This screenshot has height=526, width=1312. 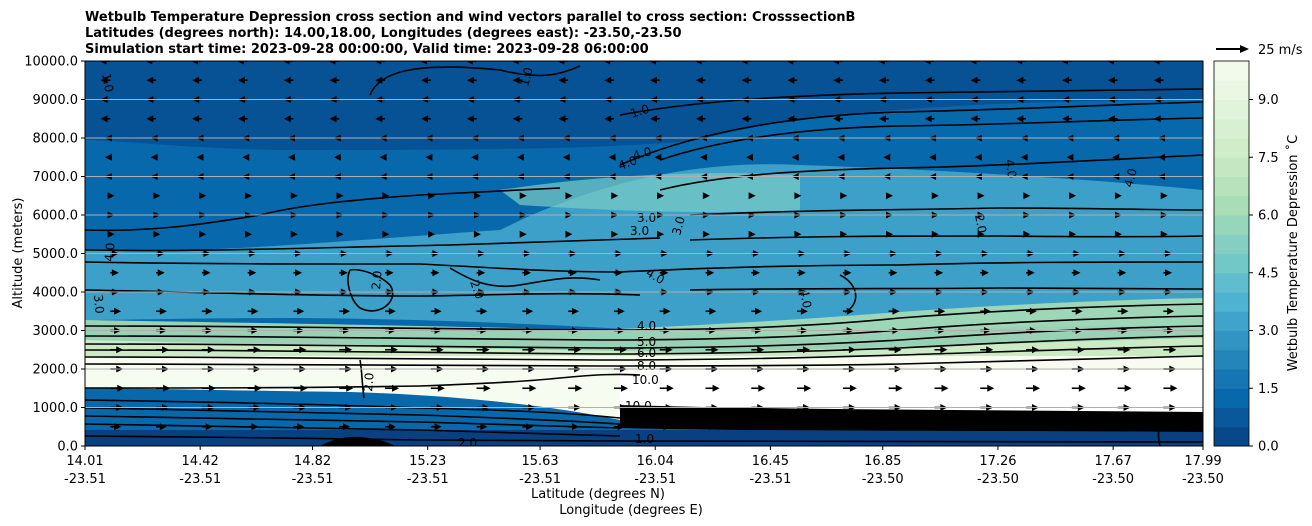 What do you see at coordinates (642, 153) in the screenshot?
I see `contour-label: 4.0` at bounding box center [642, 153].